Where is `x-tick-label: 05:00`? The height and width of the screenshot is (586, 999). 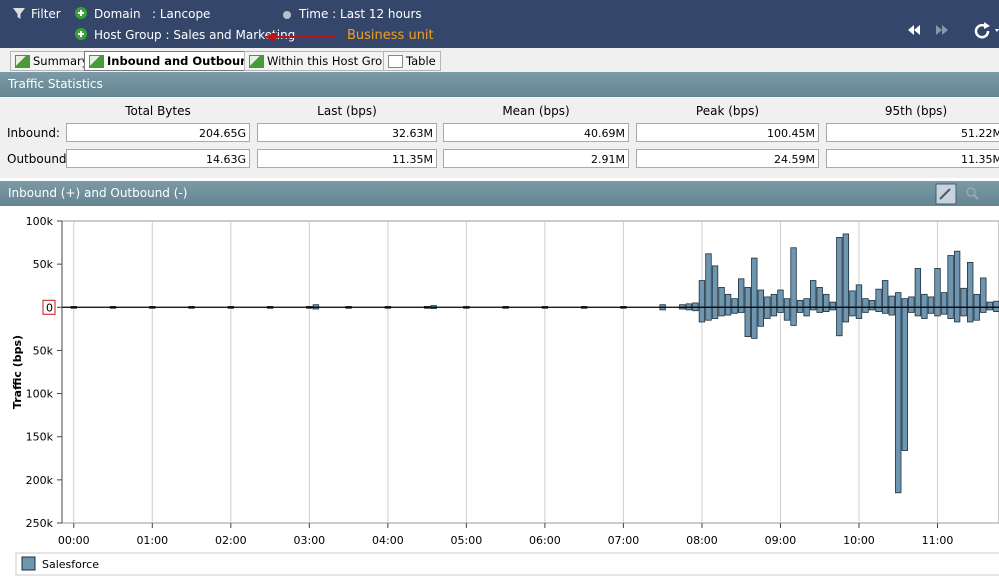 x-tick-label: 05:00 is located at coordinates (467, 540).